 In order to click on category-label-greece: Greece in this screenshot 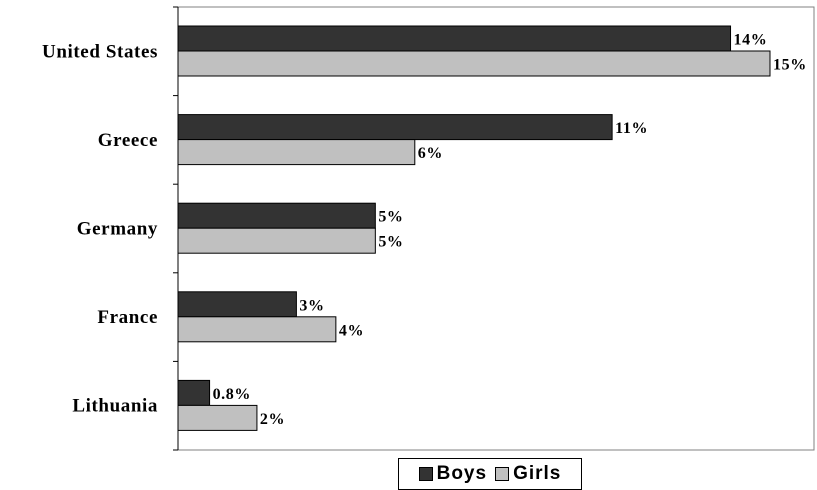, I will do `click(128, 140)`.